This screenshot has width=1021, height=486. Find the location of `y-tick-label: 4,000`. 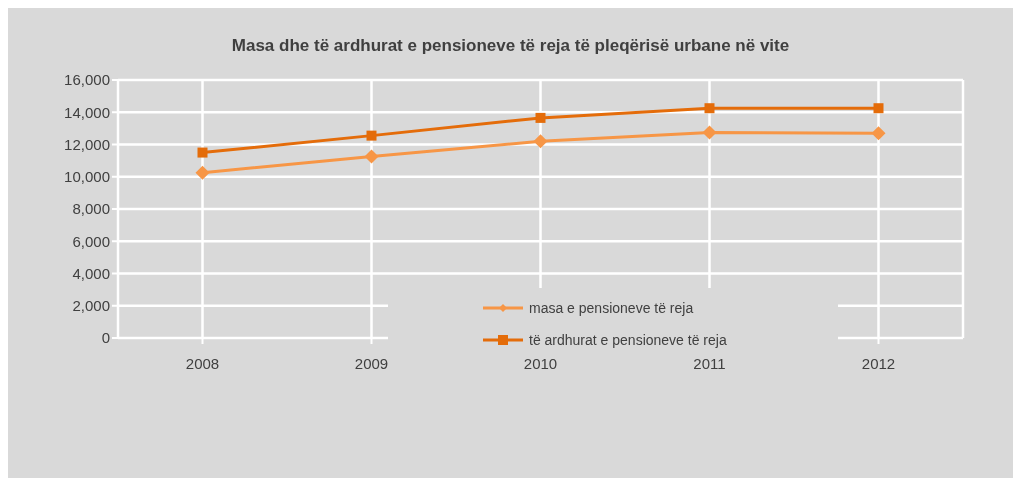

y-tick-label: 4,000 is located at coordinates (91, 273).